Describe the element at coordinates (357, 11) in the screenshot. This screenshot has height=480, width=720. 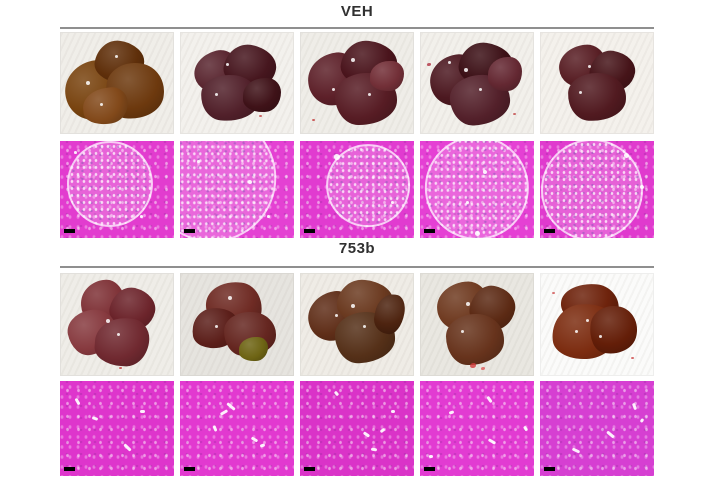
I see `group-title-veh: VEH` at that location.